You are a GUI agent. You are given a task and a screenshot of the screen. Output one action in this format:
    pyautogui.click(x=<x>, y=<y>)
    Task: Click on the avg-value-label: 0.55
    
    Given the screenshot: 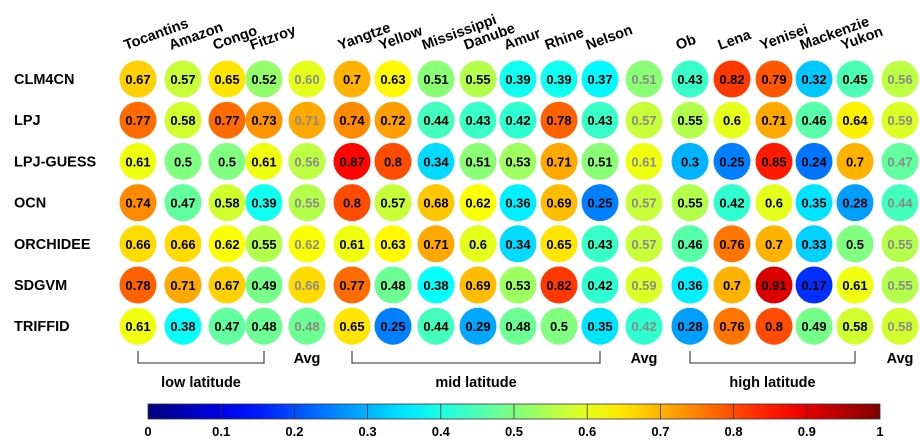 What is the action you would take?
    pyautogui.click(x=899, y=244)
    